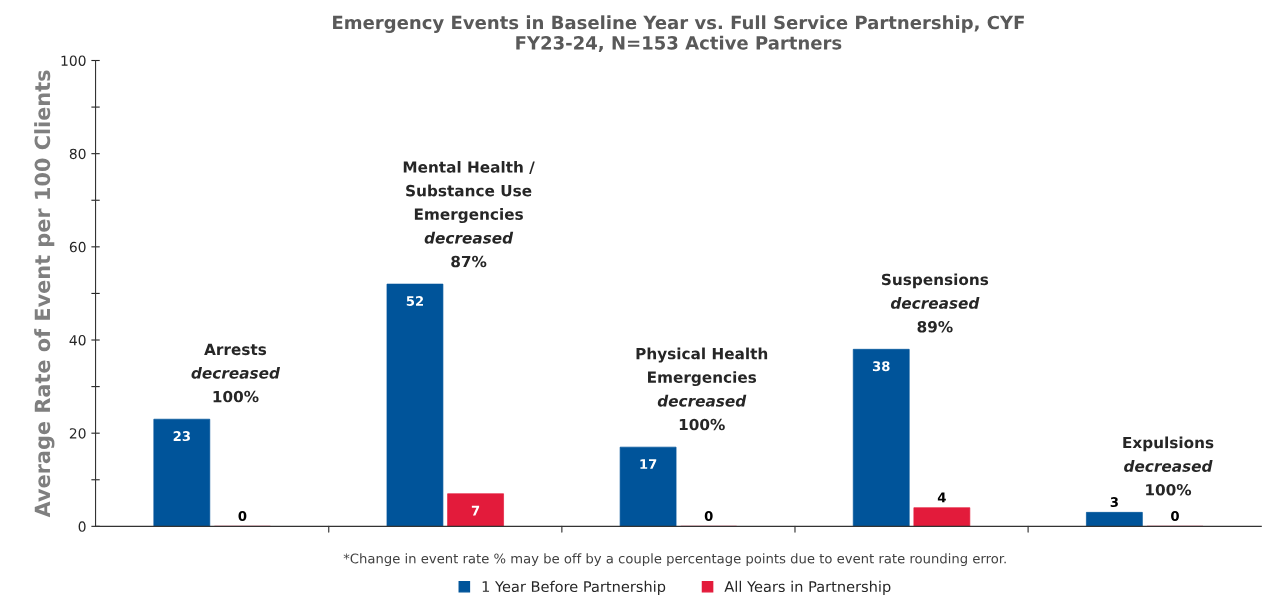  Describe the element at coordinates (702, 389) in the screenshot. I see `annotation: Physical Health Emergencies decreased 100%` at that location.